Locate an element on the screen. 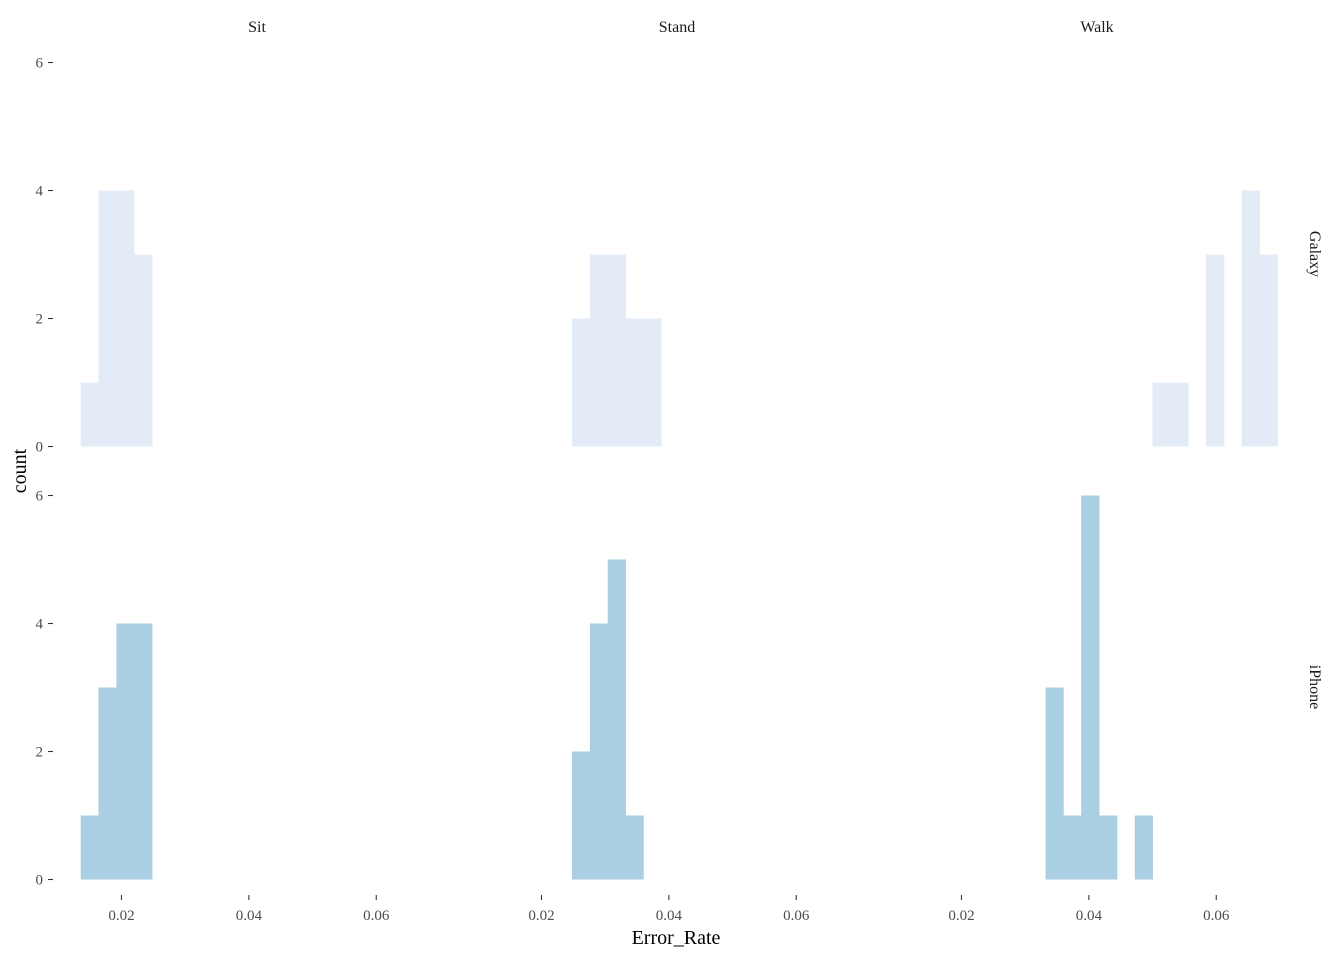 Image resolution: width=1344 pixels, height=960 pixels. panel-galaxy-walk is located at coordinates (1215, 318).